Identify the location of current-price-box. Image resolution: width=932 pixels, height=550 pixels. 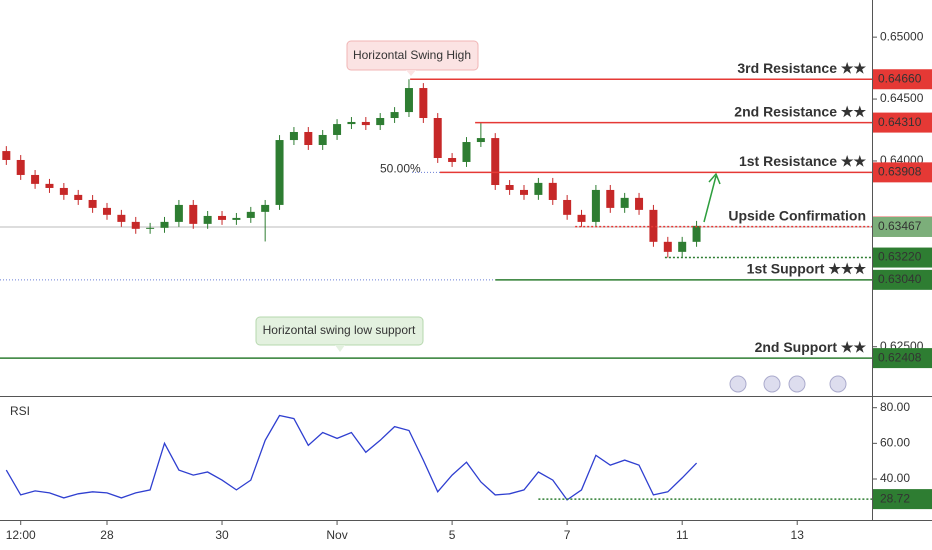
(902, 226).